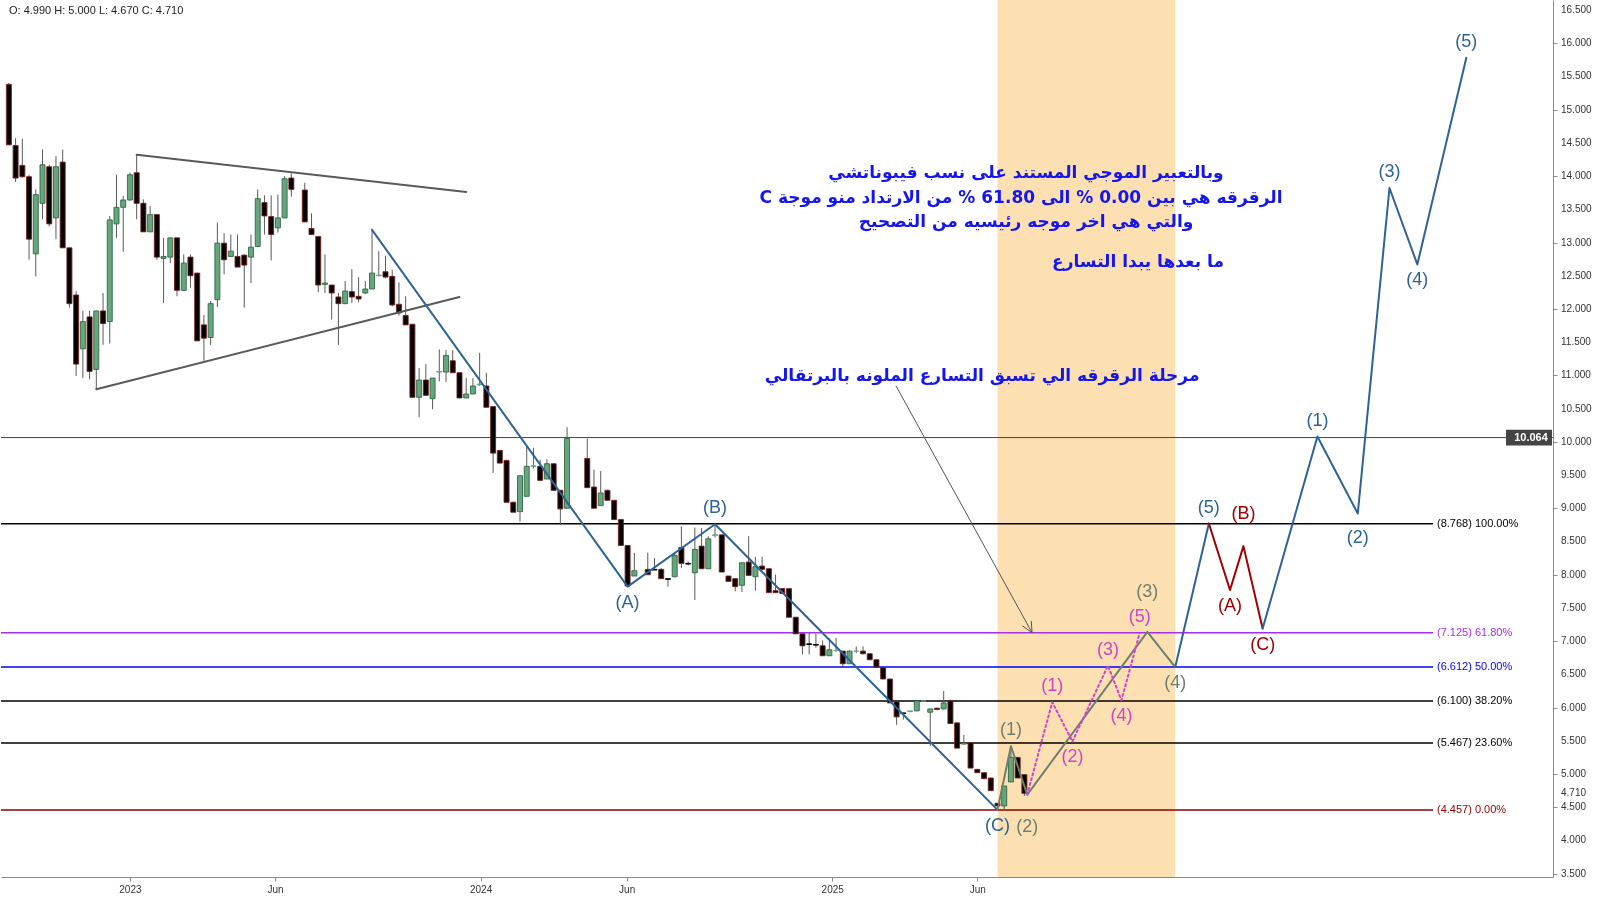 This screenshot has height=899, width=1597. I want to click on ref-line-label: (4.457) 0.00%, so click(1472, 809).